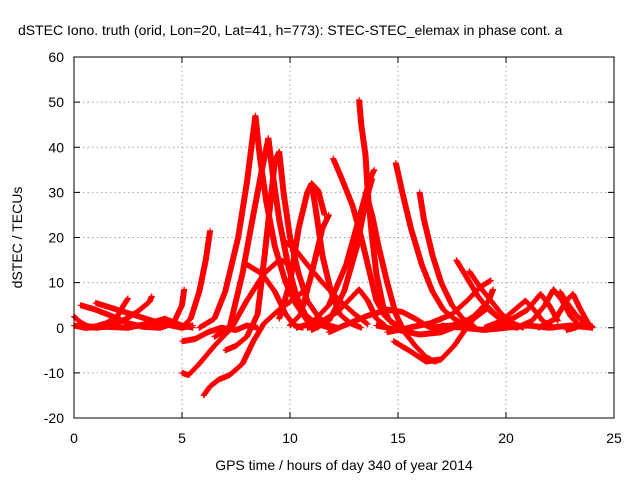  What do you see at coordinates (241, 237) in the screenshot?
I see `series-11-points` at bounding box center [241, 237].